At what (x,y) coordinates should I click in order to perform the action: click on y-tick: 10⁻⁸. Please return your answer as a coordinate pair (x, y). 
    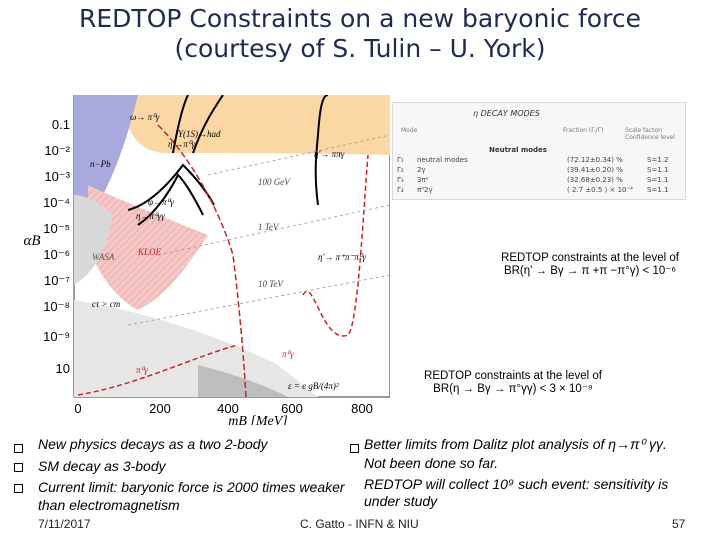
    Looking at the image, I should click on (56, 306).